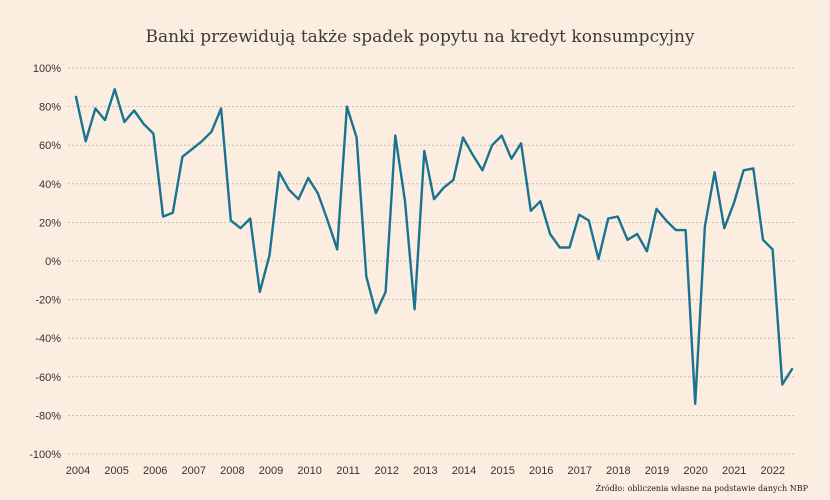  I want to click on x-tick-label: 2013, so click(425, 471).